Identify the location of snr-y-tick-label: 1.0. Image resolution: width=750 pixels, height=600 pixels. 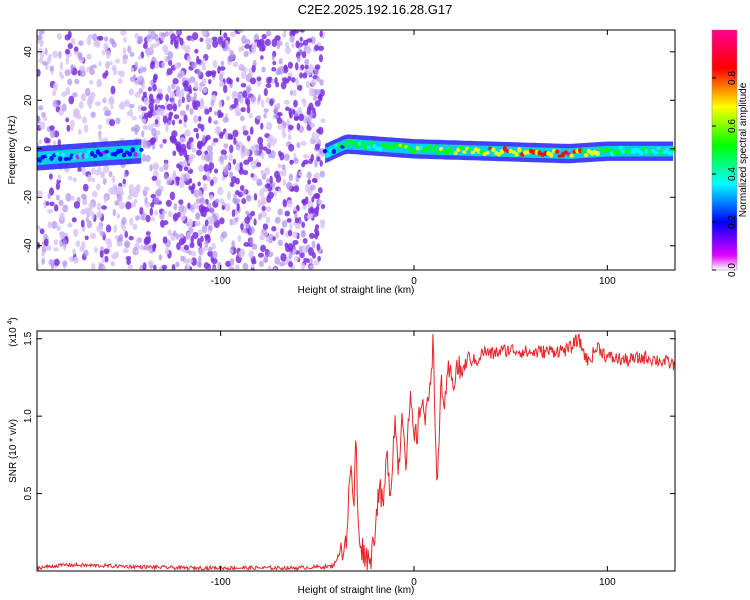
(28, 416).